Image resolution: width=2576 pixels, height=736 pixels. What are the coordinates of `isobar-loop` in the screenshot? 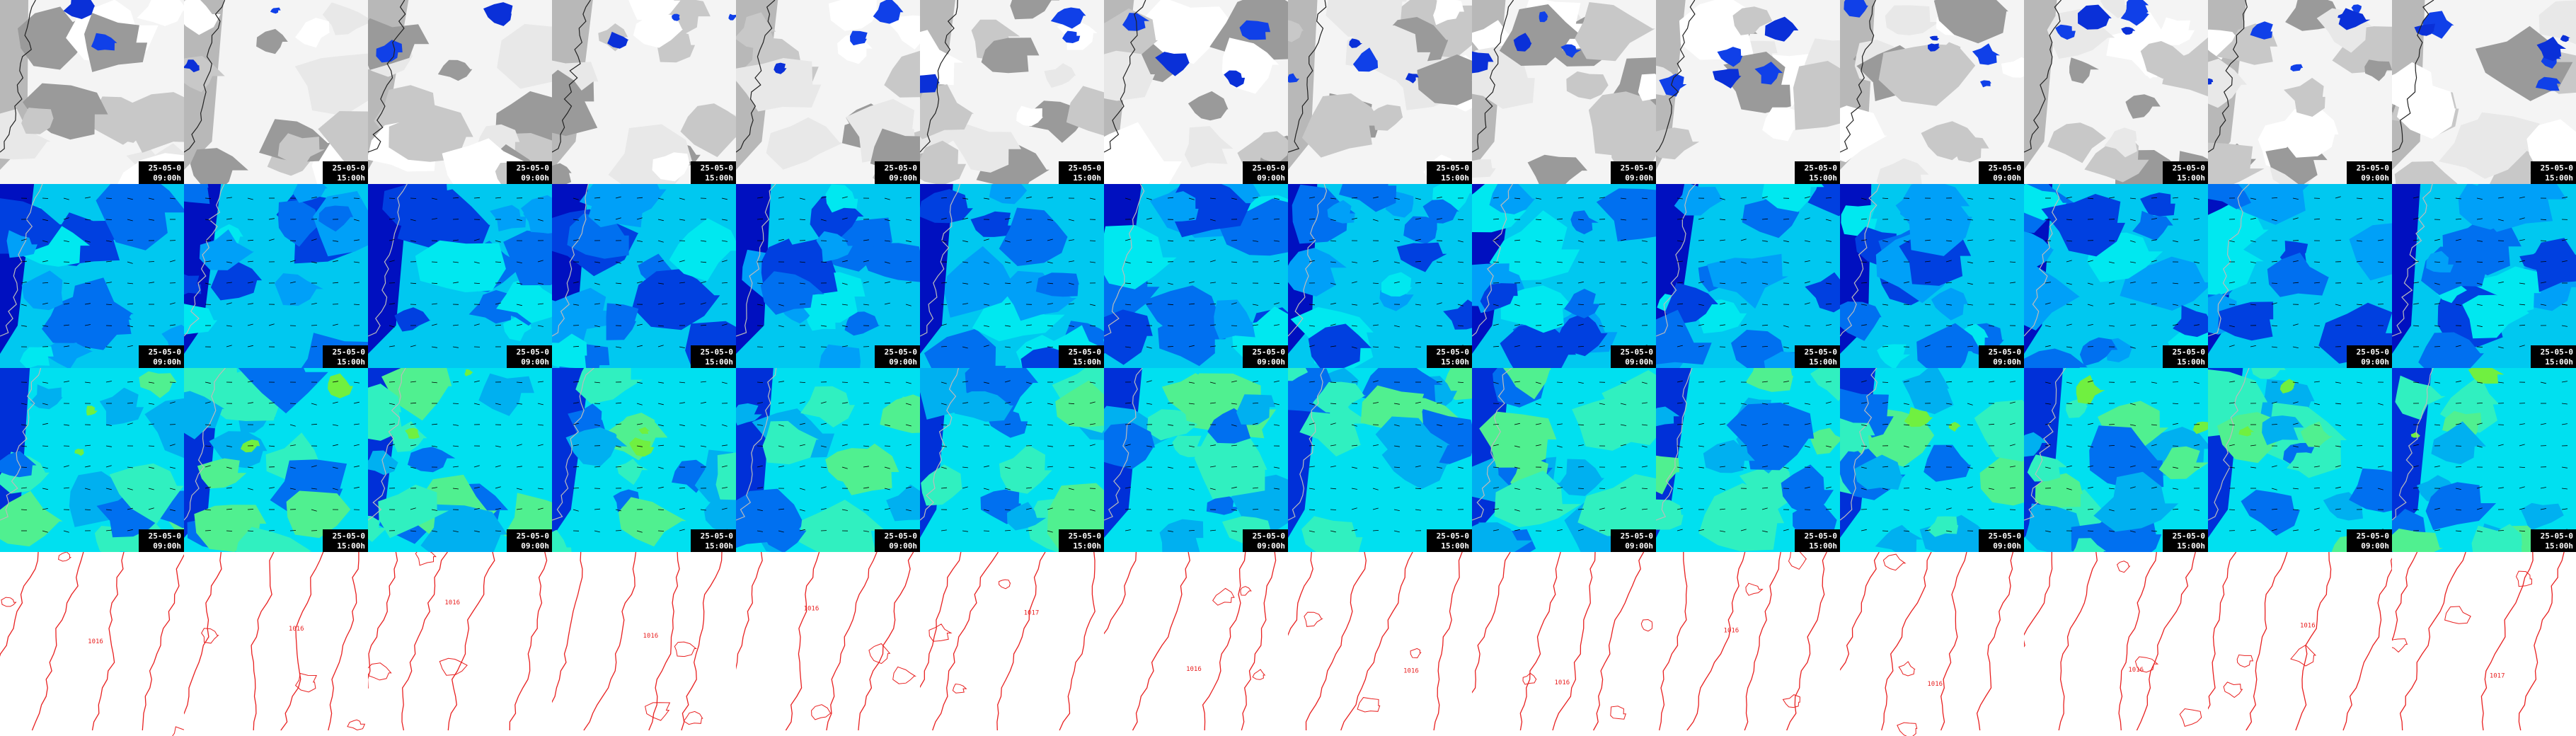 It's located at (1529, 678).